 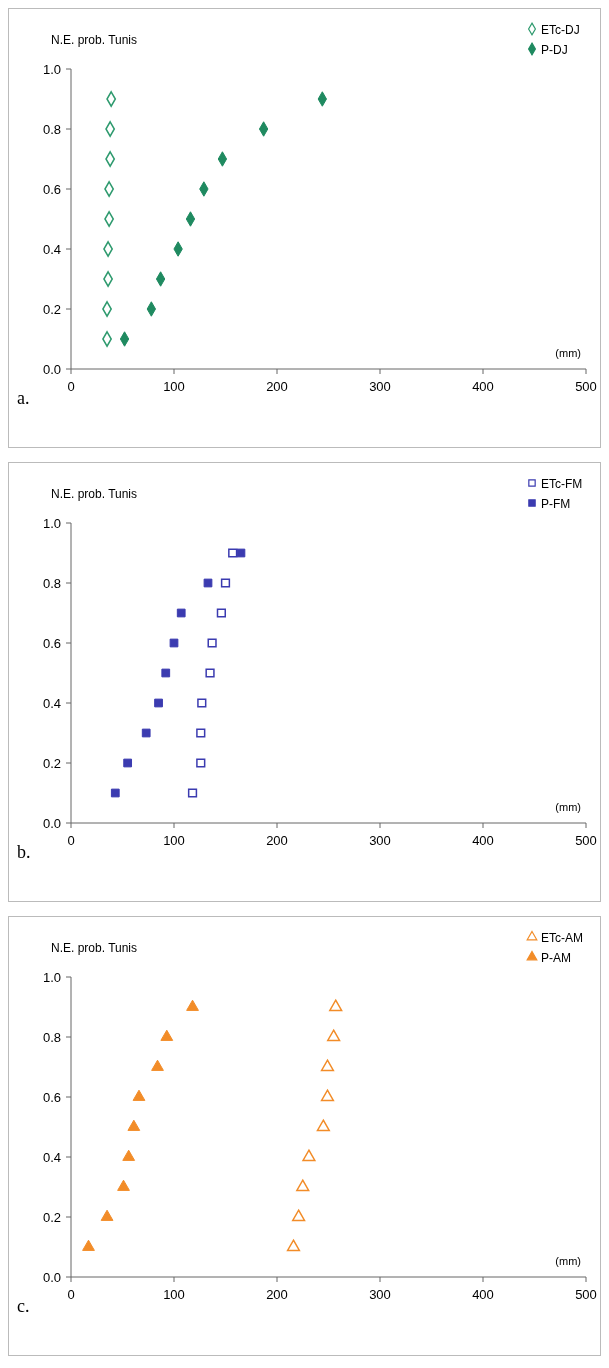 I want to click on legend-label: P-FM, so click(x=556, y=504).